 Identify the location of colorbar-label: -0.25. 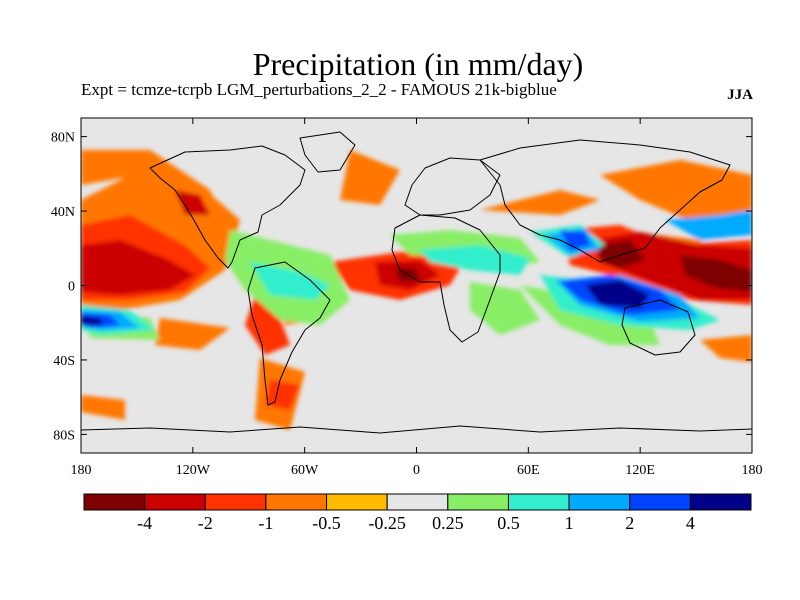
(387, 523).